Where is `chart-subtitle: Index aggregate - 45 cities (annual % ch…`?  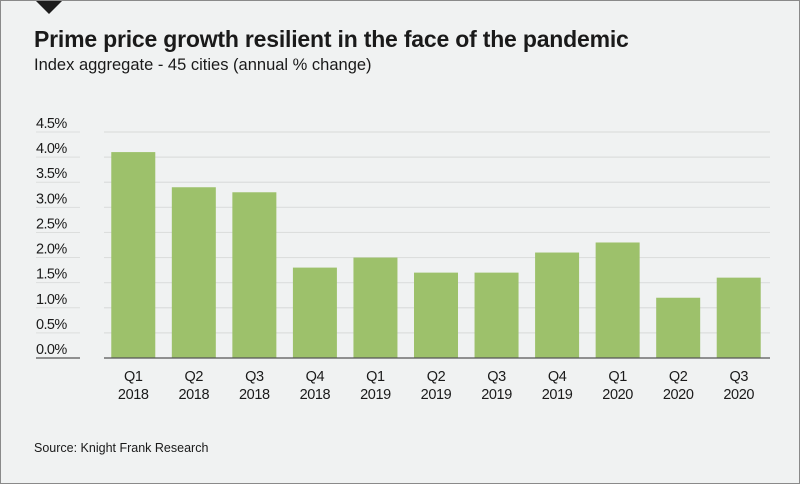
chart-subtitle: Index aggregate - 45 cities (annual % ch… is located at coordinates (203, 65).